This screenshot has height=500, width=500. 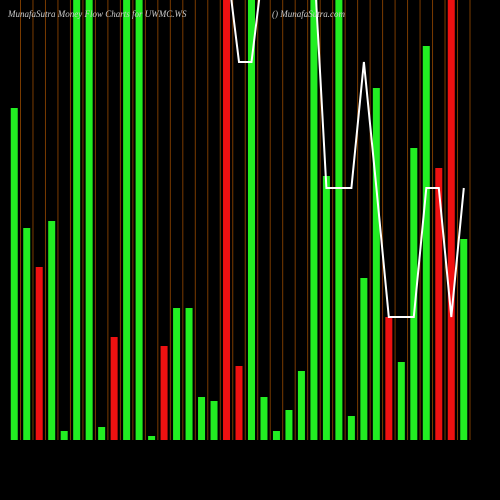 I want to click on chart-subtitle: () MunafaSutra.com, so click(x=308, y=14).